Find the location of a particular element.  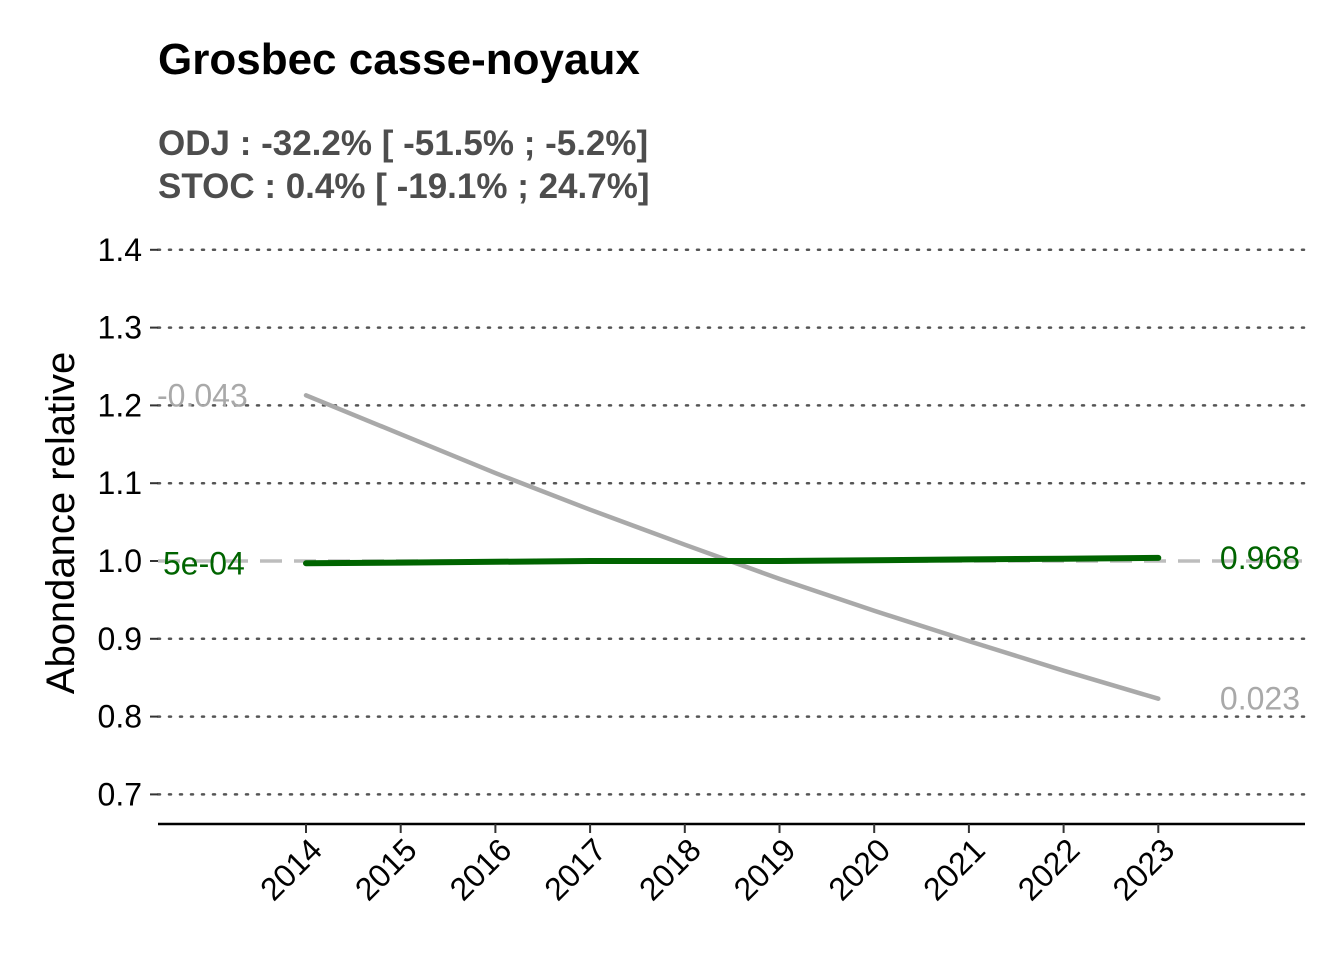

series-start-label-stoc: 5e-04 is located at coordinates (204, 563).